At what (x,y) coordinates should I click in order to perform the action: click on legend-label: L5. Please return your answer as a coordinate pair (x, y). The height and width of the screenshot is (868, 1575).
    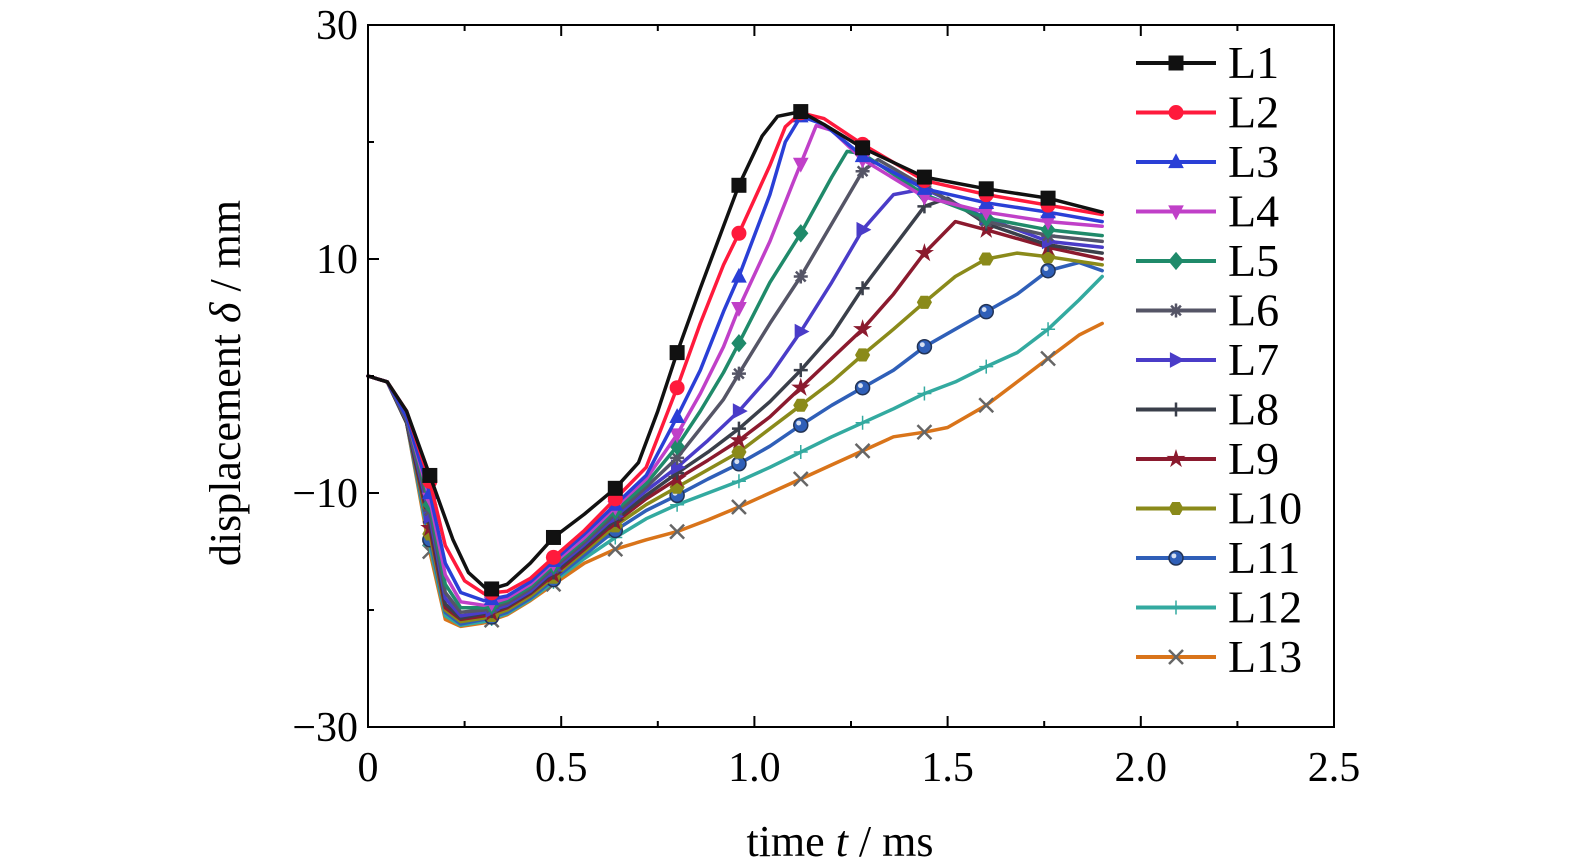
    Looking at the image, I should click on (1253, 260).